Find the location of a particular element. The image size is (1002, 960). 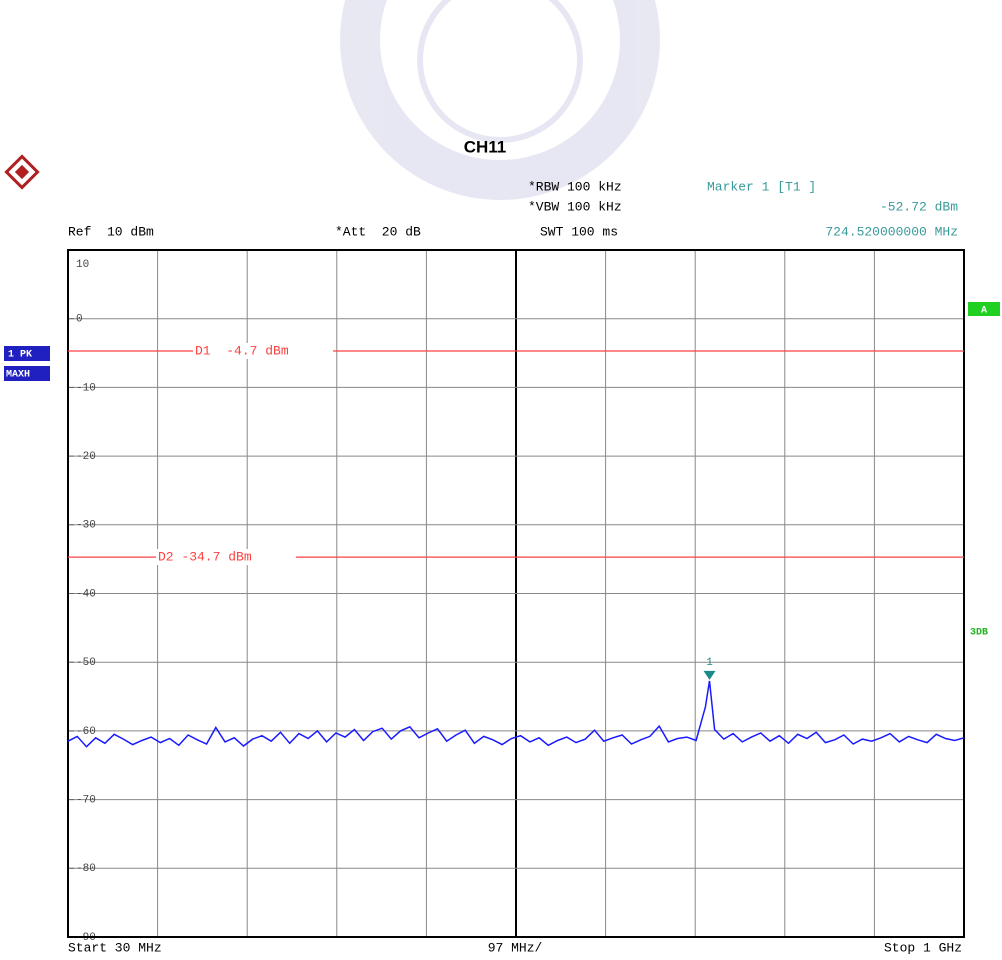

marker-label: 1 is located at coordinates (709, 663).